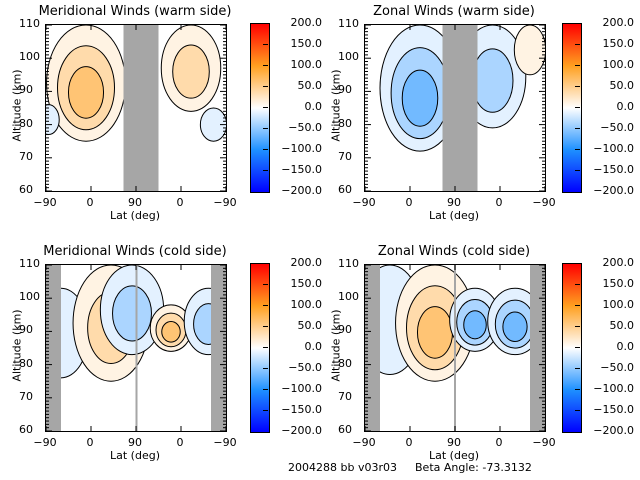  What do you see at coordinates (135, 251) in the screenshot?
I see `chart-title: Meridional Winds (cold side)` at bounding box center [135, 251].